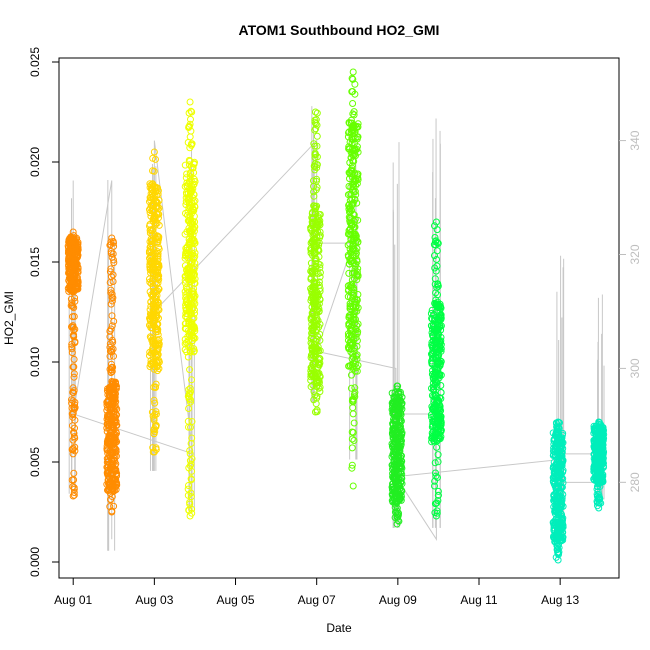  I want to click on point-cluster, so click(599, 465).